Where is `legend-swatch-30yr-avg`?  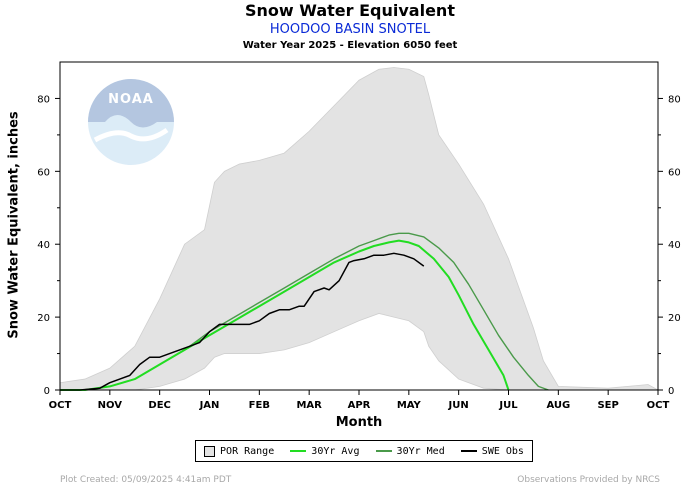
legend-swatch-30yr-avg is located at coordinates (298, 451).